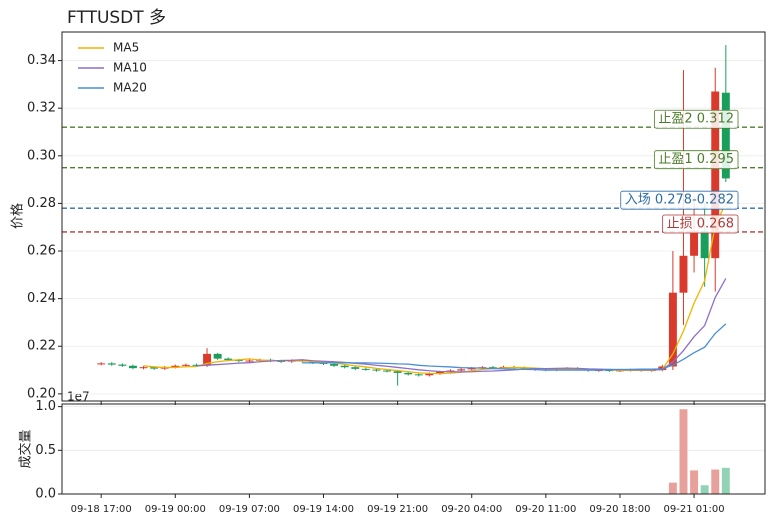  I want to click on y-tick-label: 0.34, so click(41, 60).